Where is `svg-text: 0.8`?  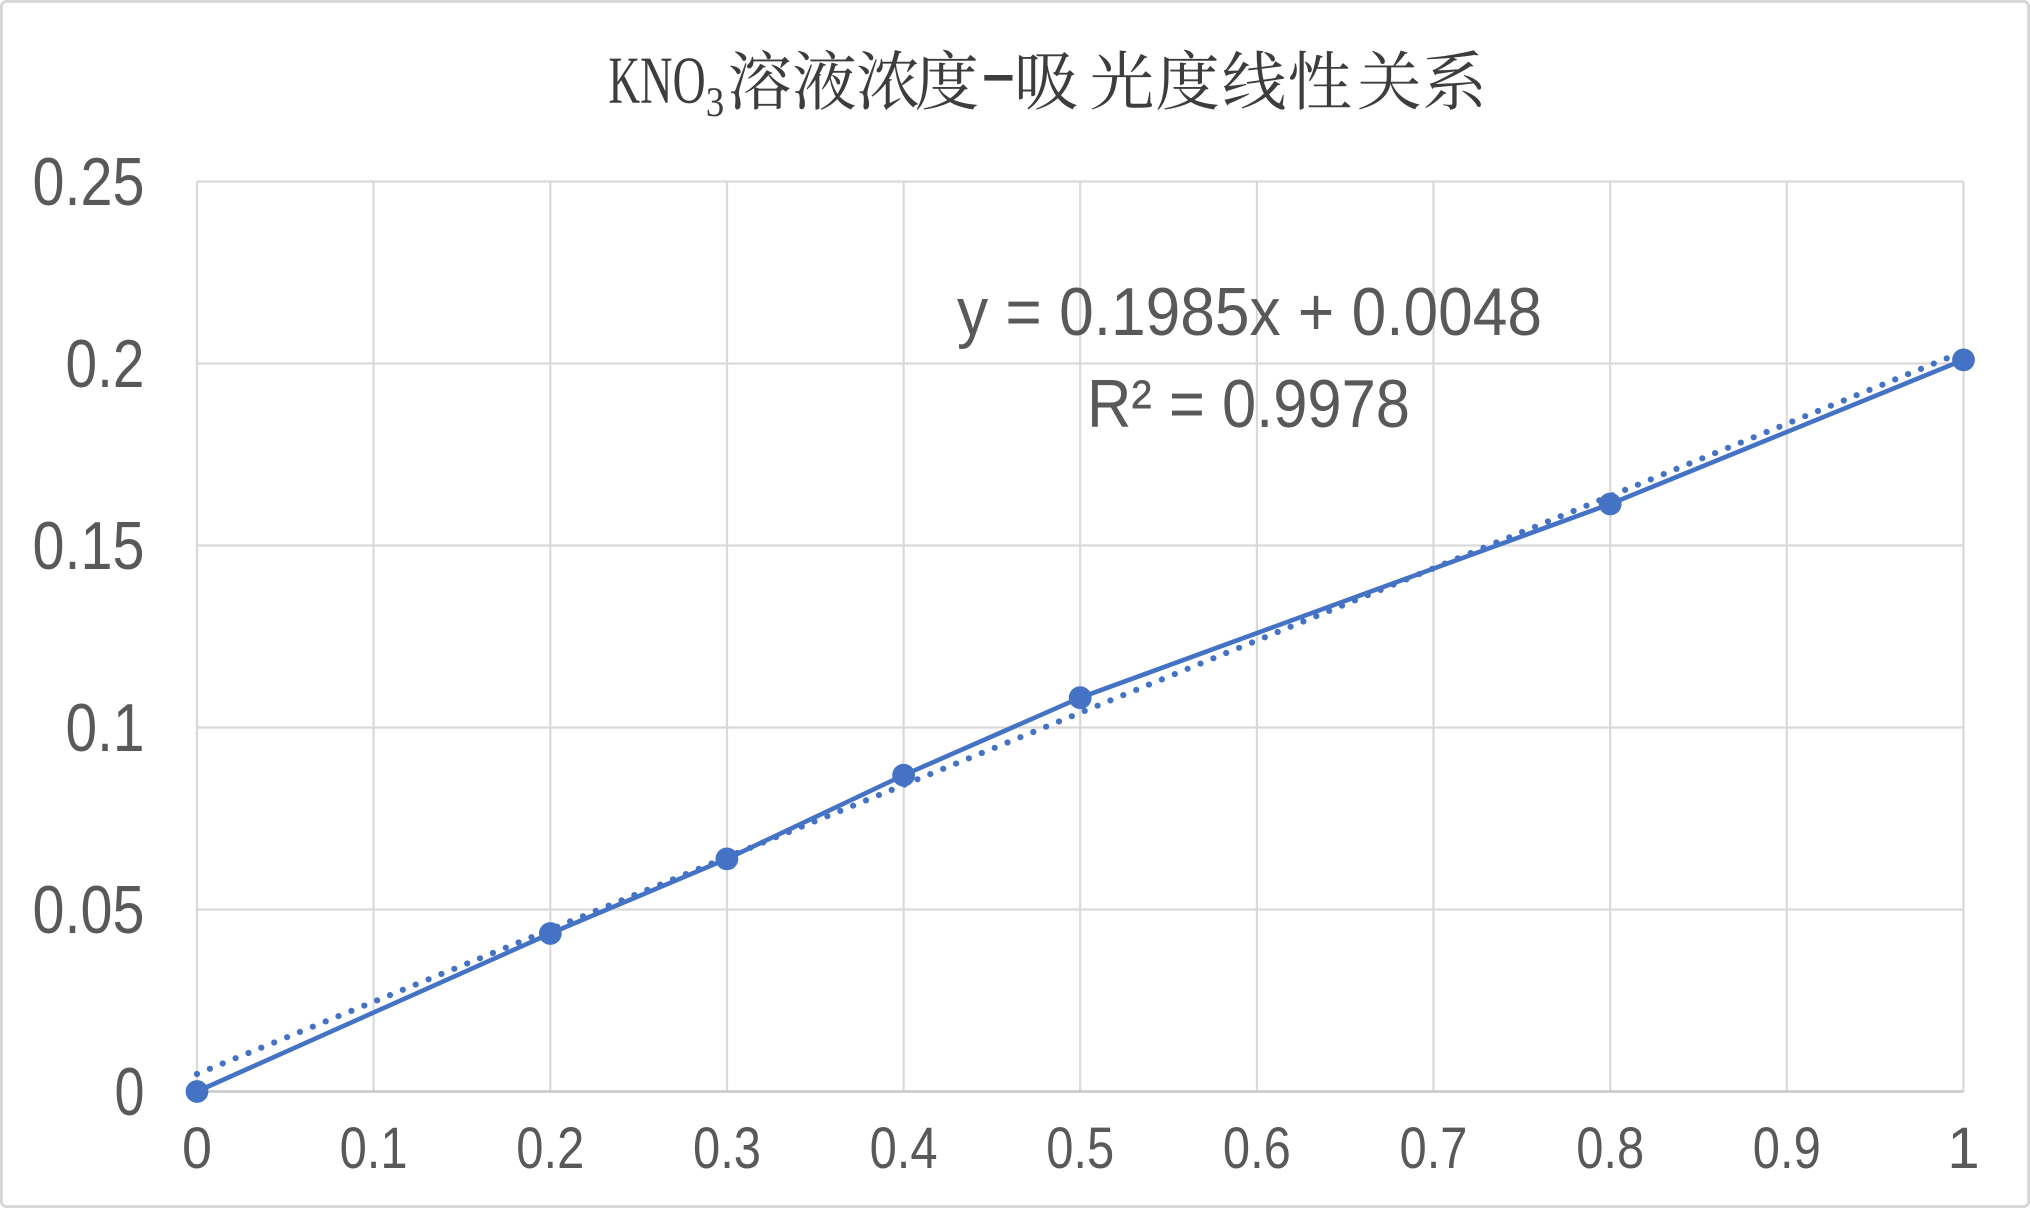
svg-text: 0.8 is located at coordinates (1610, 1148).